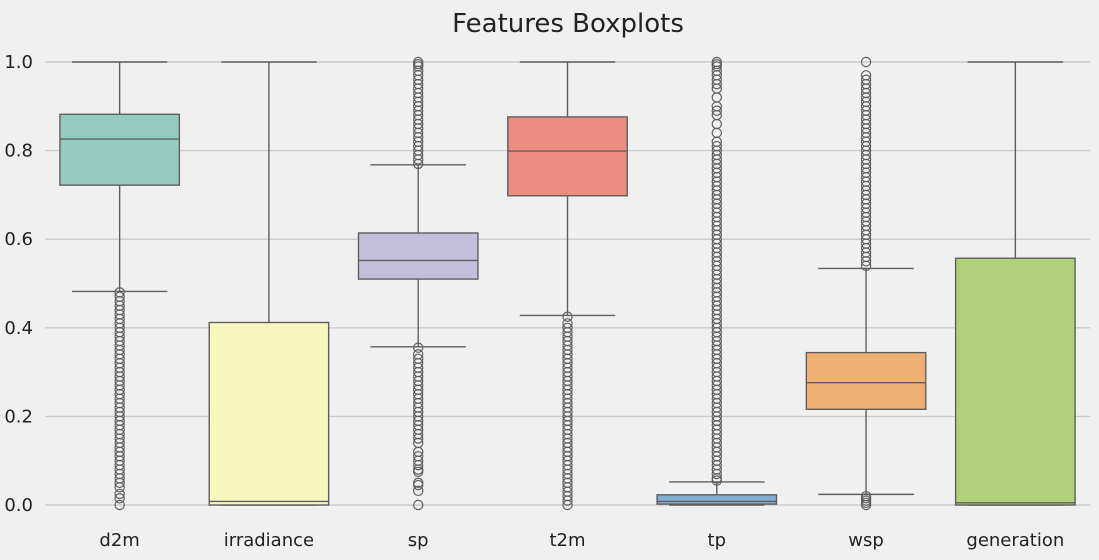 The height and width of the screenshot is (560, 1099). What do you see at coordinates (866, 283) in the screenshot?
I see `box-wsp` at bounding box center [866, 283].